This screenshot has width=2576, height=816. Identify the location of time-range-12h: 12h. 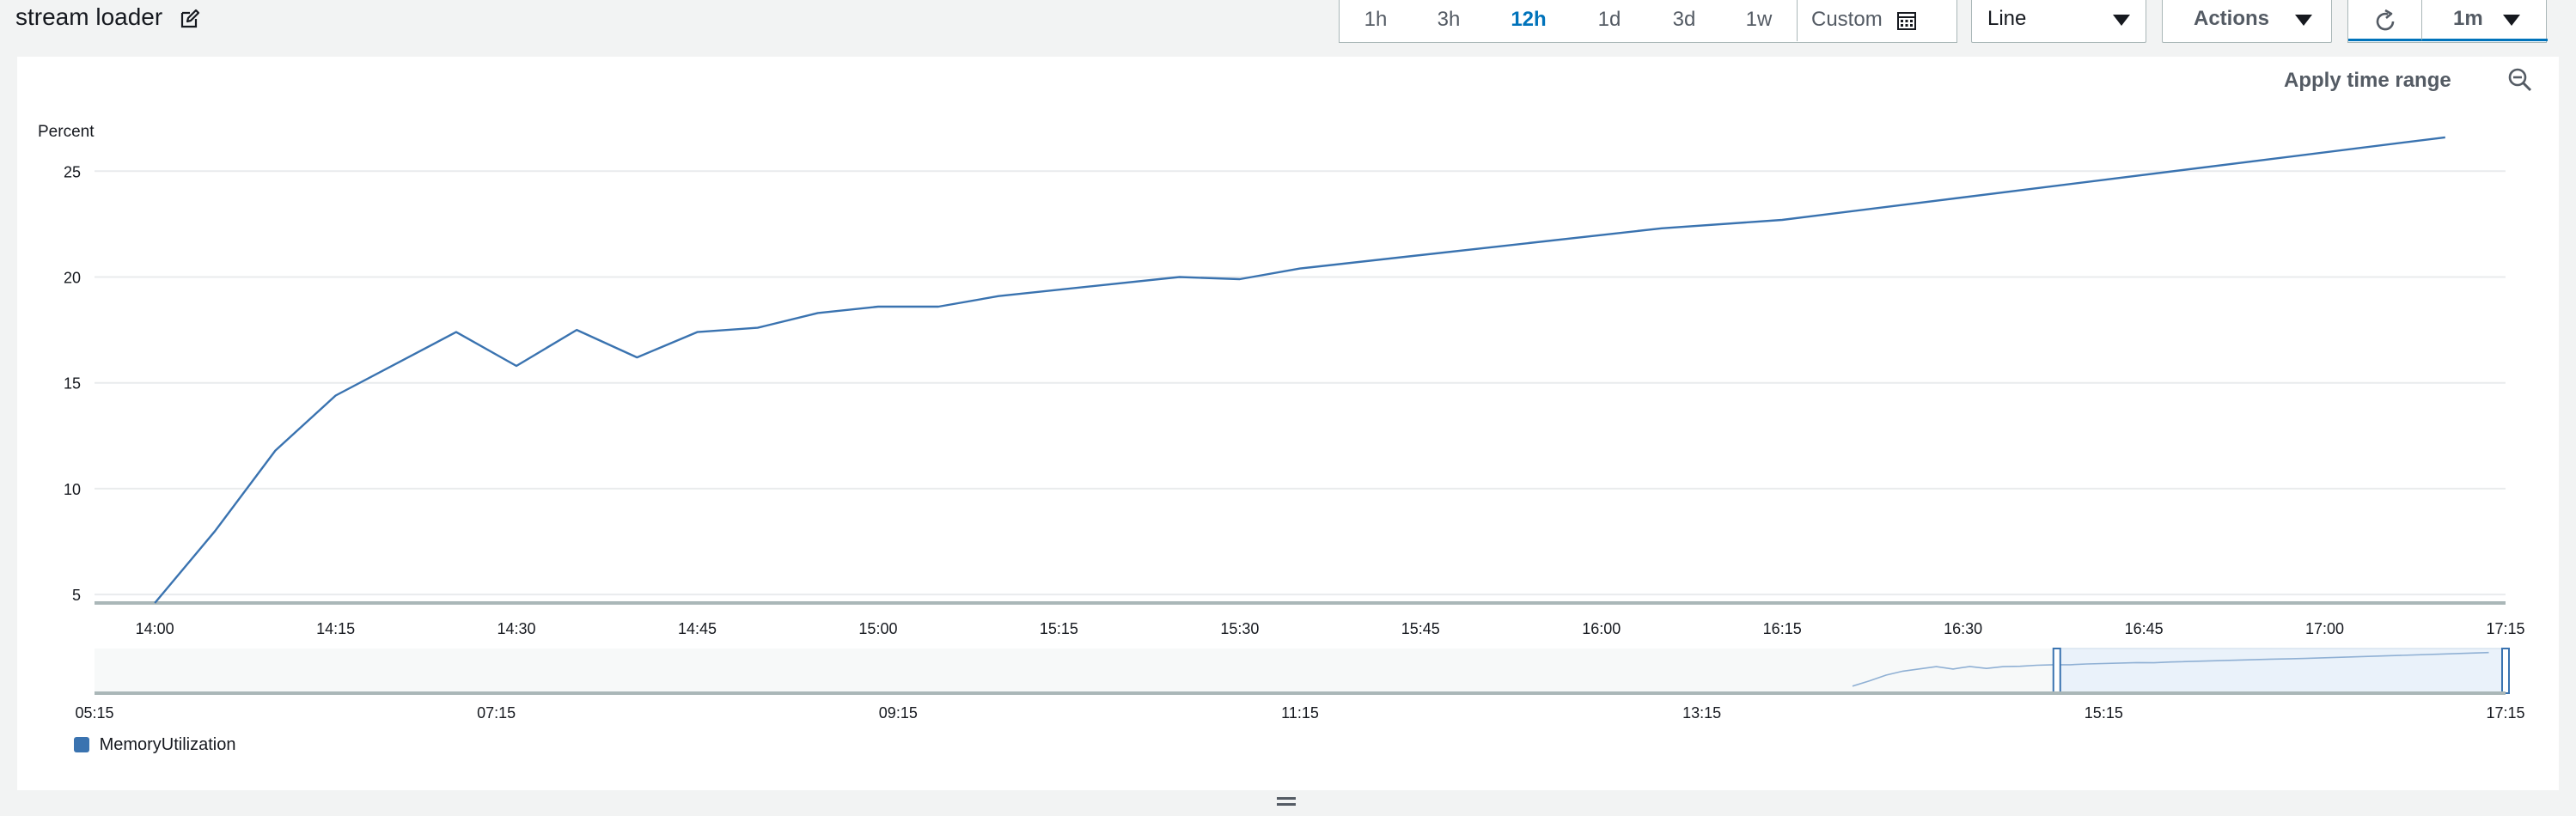
(1529, 20).